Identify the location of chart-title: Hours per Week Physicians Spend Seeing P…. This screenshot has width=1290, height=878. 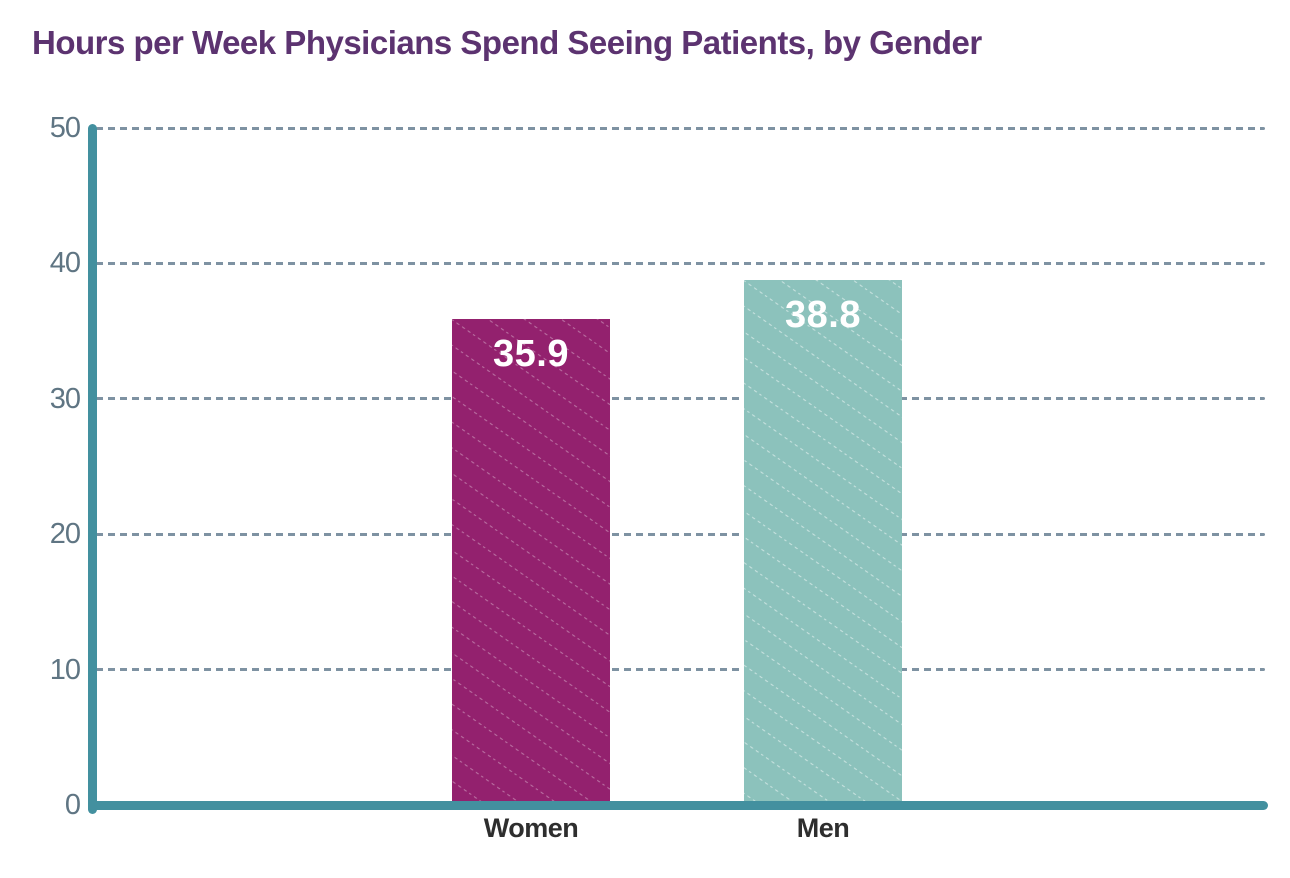
(507, 42).